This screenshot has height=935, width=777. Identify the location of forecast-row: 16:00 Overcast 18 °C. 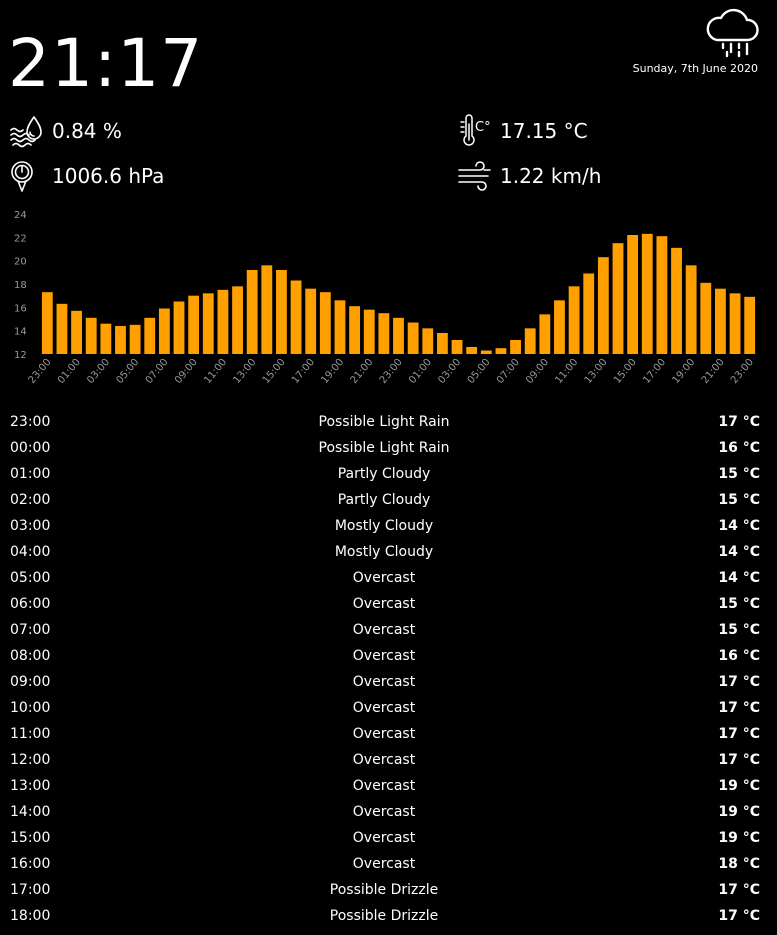
(384, 864).